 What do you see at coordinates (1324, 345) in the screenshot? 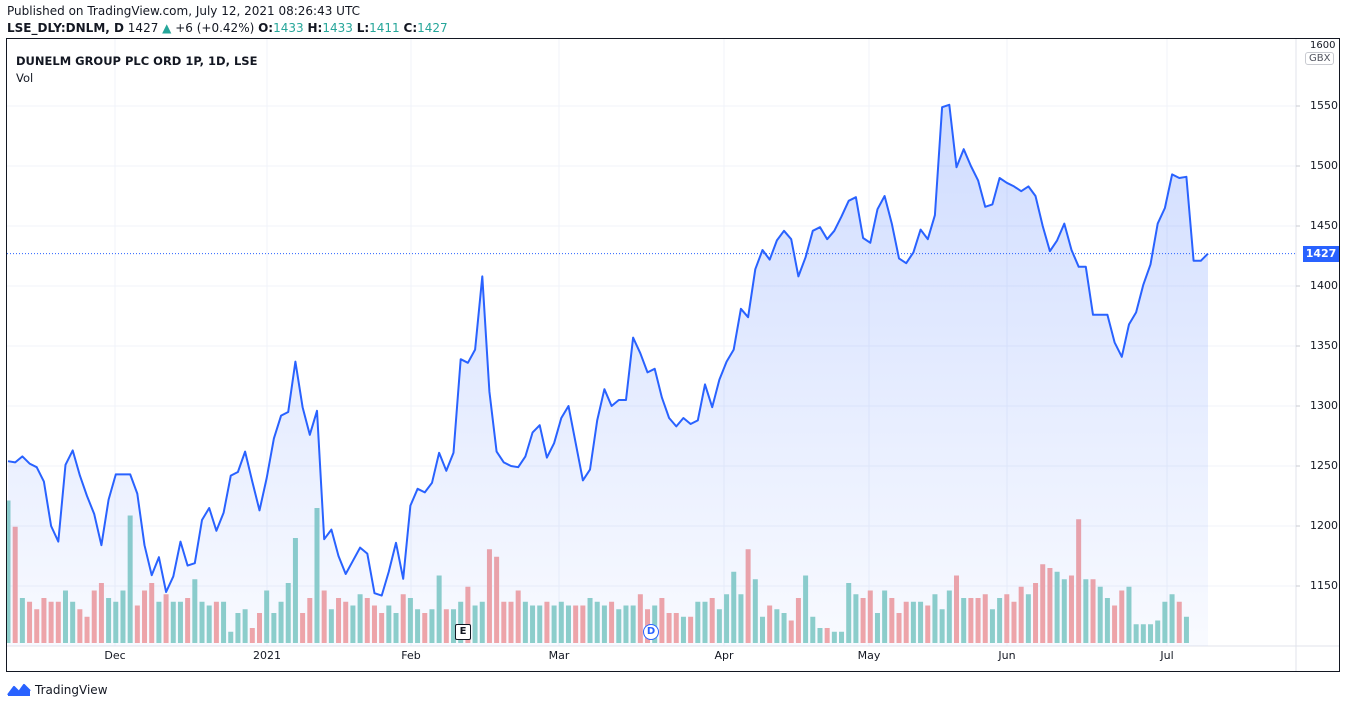
I see `price-tick-label: 1350` at bounding box center [1324, 345].